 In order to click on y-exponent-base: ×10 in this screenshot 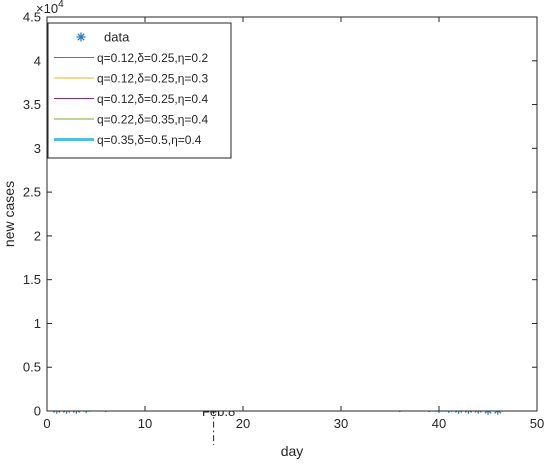, I will do `click(47, 8)`.